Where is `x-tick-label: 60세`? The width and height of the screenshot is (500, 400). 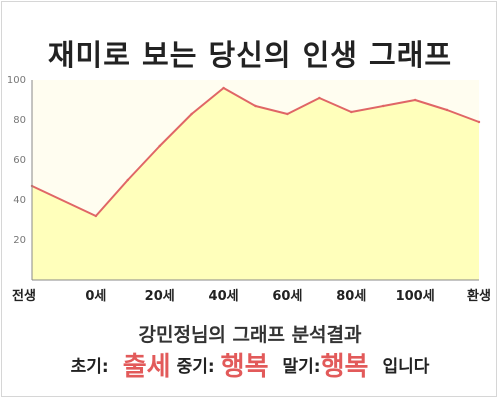 x-tick-label: 60세 is located at coordinates (287, 296).